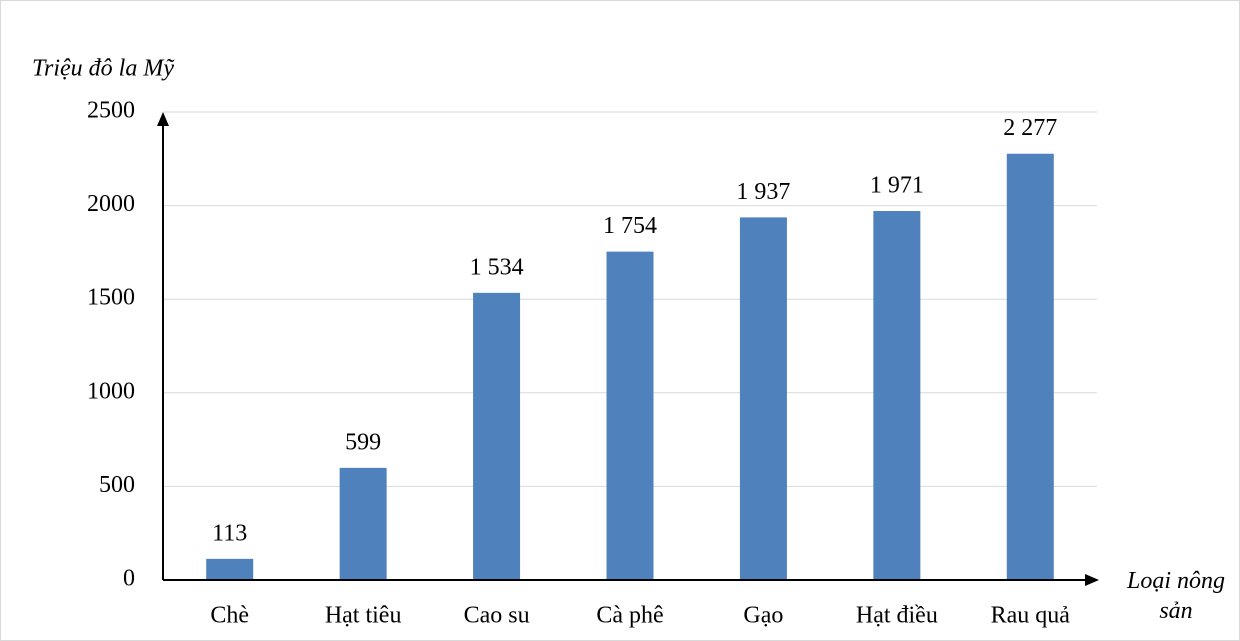 This screenshot has height=641, width=1240. Describe the element at coordinates (129, 579) in the screenshot. I see `y-tick-label: 0` at that location.